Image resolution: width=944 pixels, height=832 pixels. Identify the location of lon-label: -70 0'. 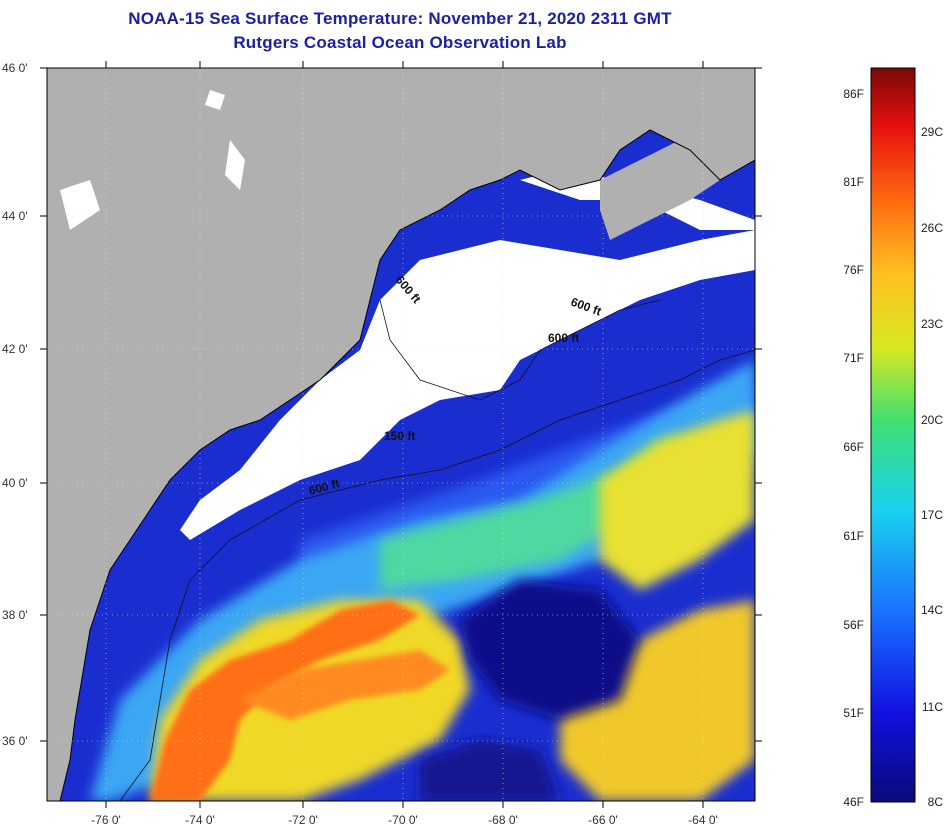
(403, 820).